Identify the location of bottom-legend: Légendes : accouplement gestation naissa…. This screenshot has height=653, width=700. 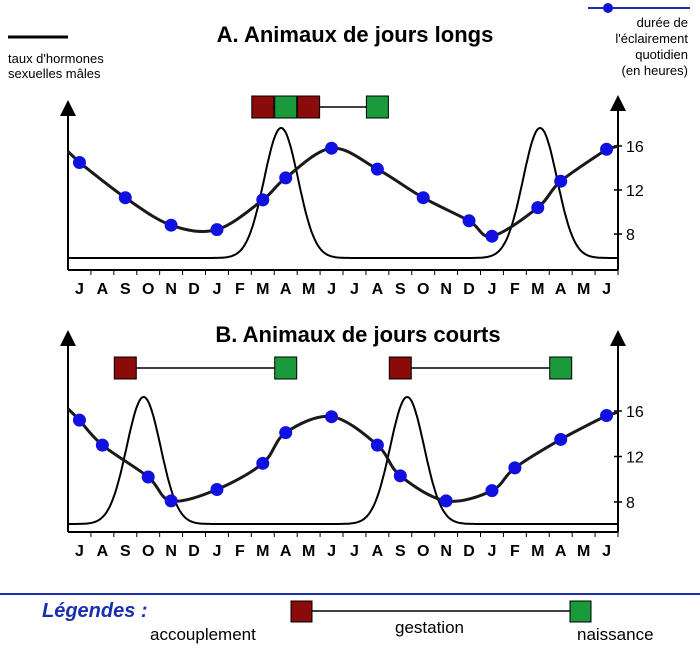
(350, 618).